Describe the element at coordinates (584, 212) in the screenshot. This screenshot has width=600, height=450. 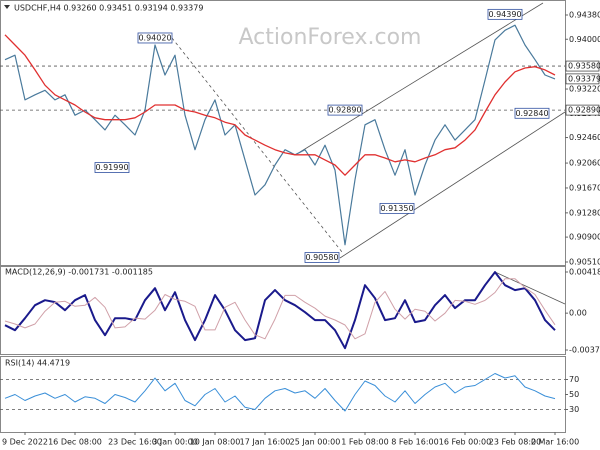
I see `y-tick-label: 0.91280` at that location.